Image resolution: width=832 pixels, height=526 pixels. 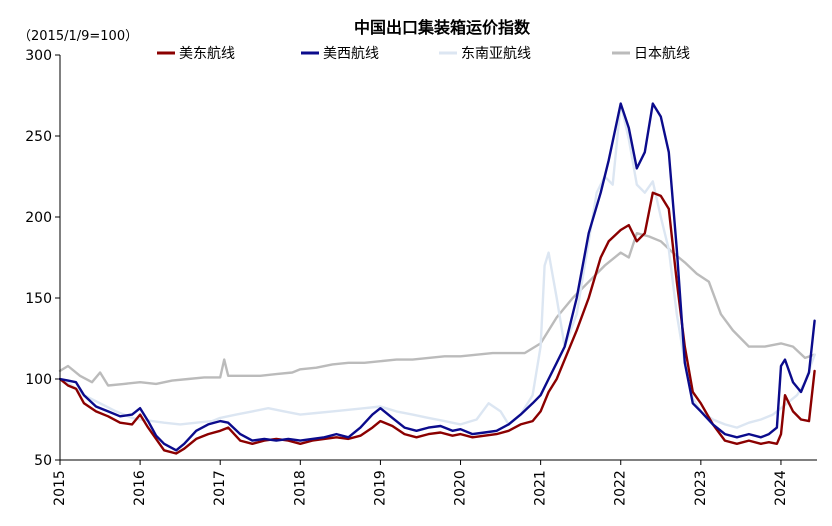 What do you see at coordinates (380, 488) in the screenshot?
I see `x-tick-label: 2019` at bounding box center [380, 488].